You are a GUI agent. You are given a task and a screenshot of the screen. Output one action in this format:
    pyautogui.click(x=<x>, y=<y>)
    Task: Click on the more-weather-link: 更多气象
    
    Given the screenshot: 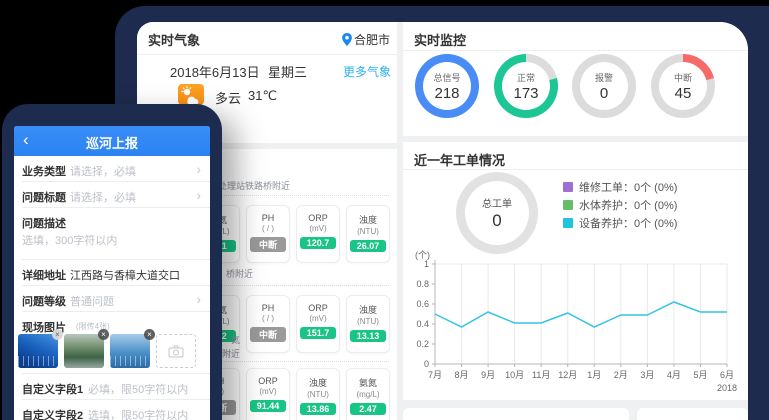 What is the action you would take?
    pyautogui.click(x=366, y=72)
    